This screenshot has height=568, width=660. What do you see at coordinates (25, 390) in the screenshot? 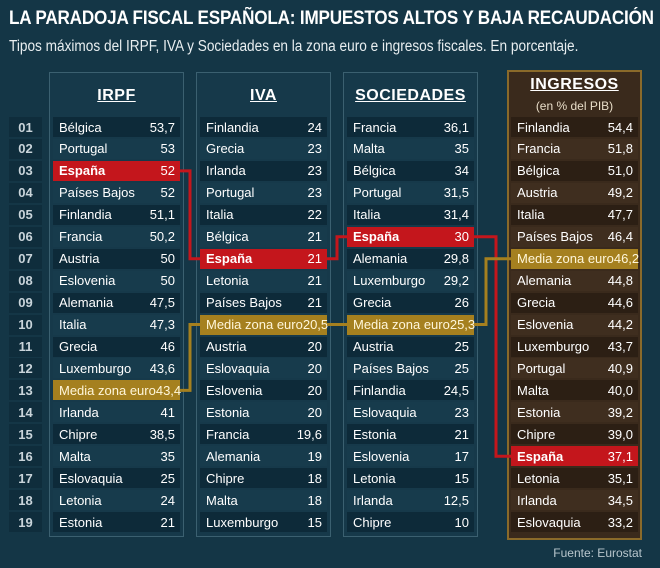
I see `rank-label: 13` at bounding box center [25, 390].